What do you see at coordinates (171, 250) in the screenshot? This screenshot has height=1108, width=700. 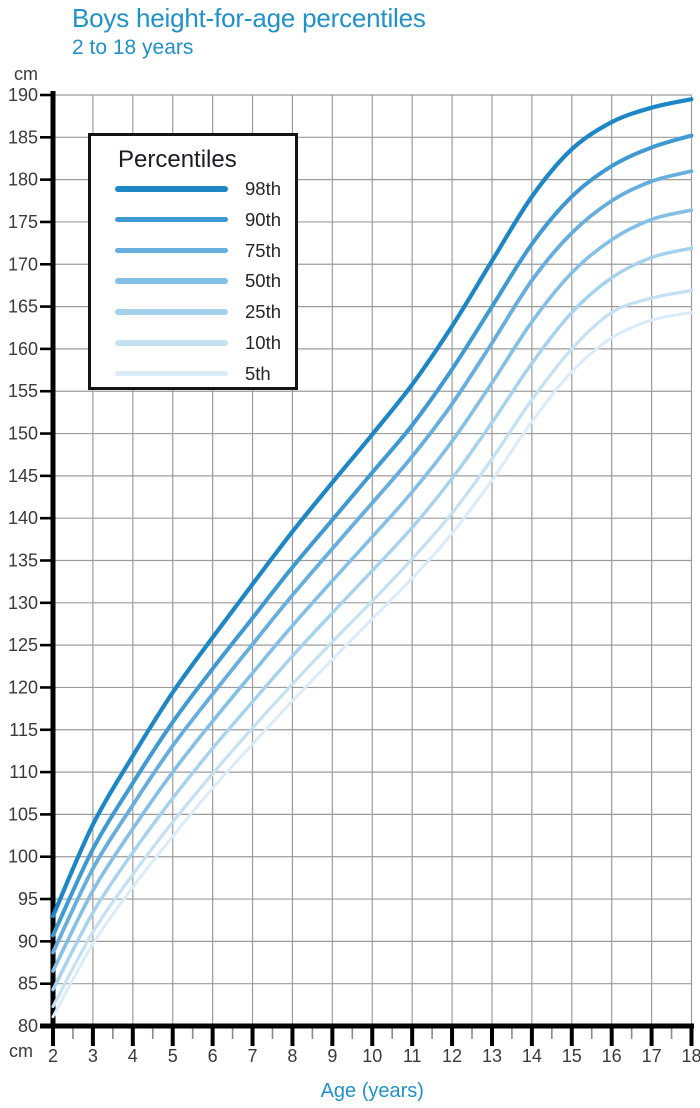 I see `legend-line-swatch-75th` at bounding box center [171, 250].